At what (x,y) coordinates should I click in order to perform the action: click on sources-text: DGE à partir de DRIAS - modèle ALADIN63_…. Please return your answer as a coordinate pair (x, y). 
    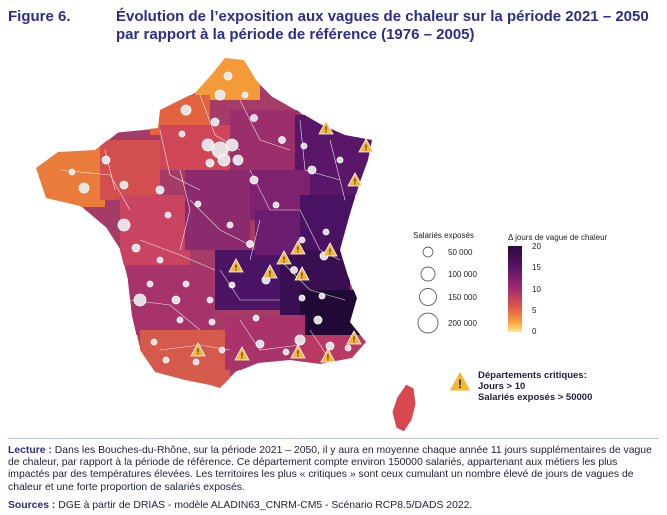
    Looking at the image, I should click on (265, 505).